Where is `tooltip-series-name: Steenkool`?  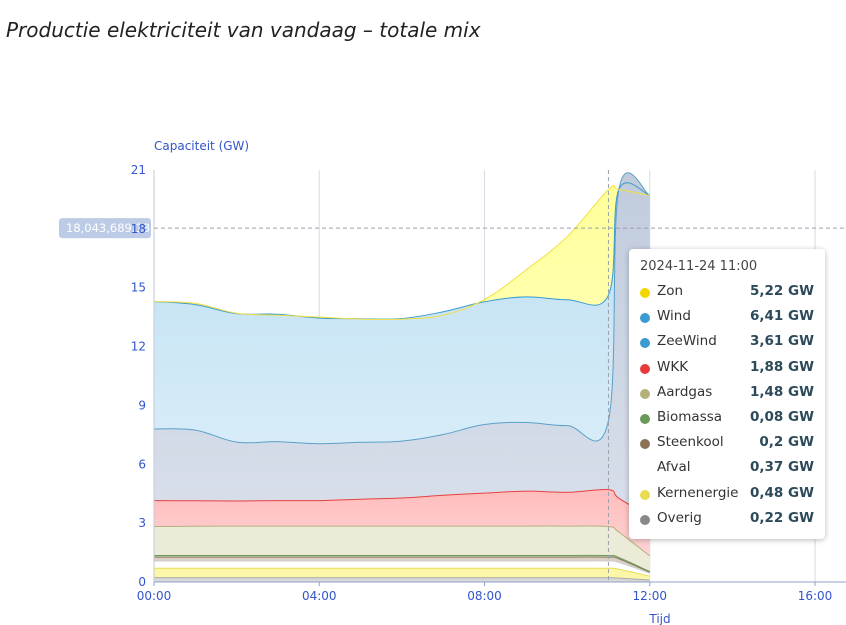 tooltip-series-name: Steenkool is located at coordinates (690, 442).